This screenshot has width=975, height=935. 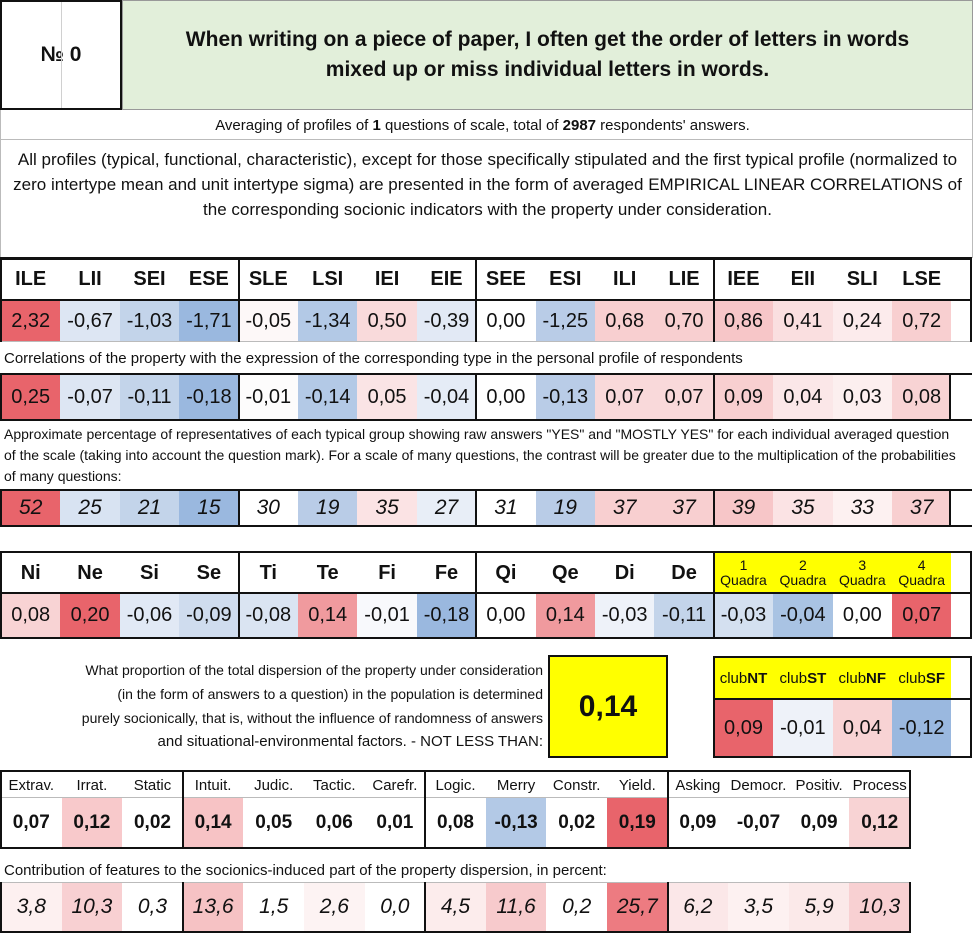 I want to click on type-header-SLE: SLE, so click(x=268, y=278).